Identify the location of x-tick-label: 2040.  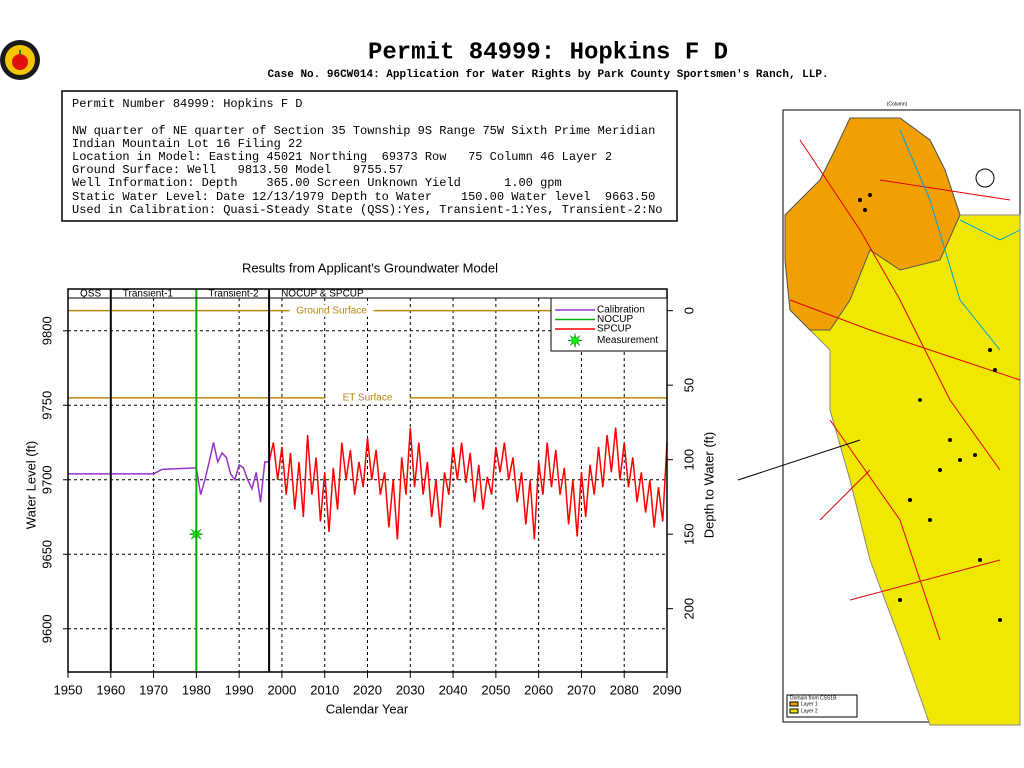
(453, 689).